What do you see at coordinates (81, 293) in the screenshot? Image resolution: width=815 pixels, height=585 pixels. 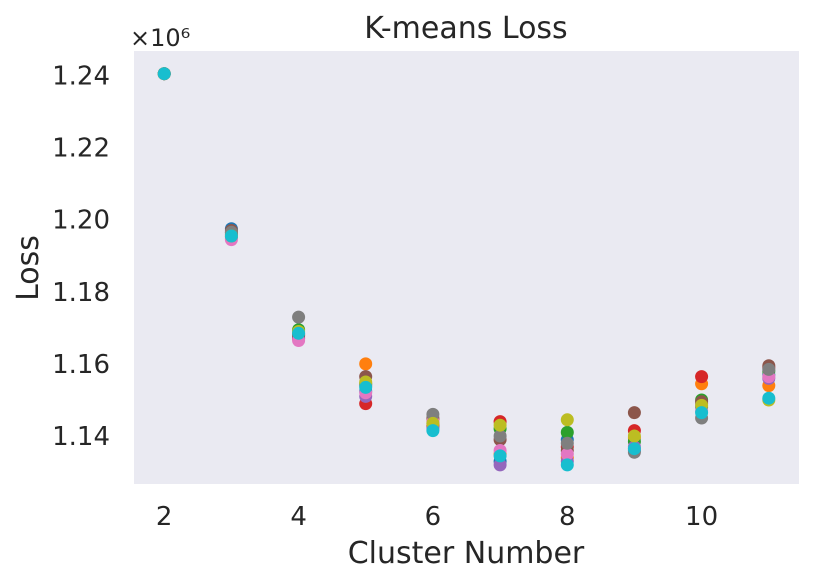 I see `y-tick-label: 1.18` at bounding box center [81, 293].